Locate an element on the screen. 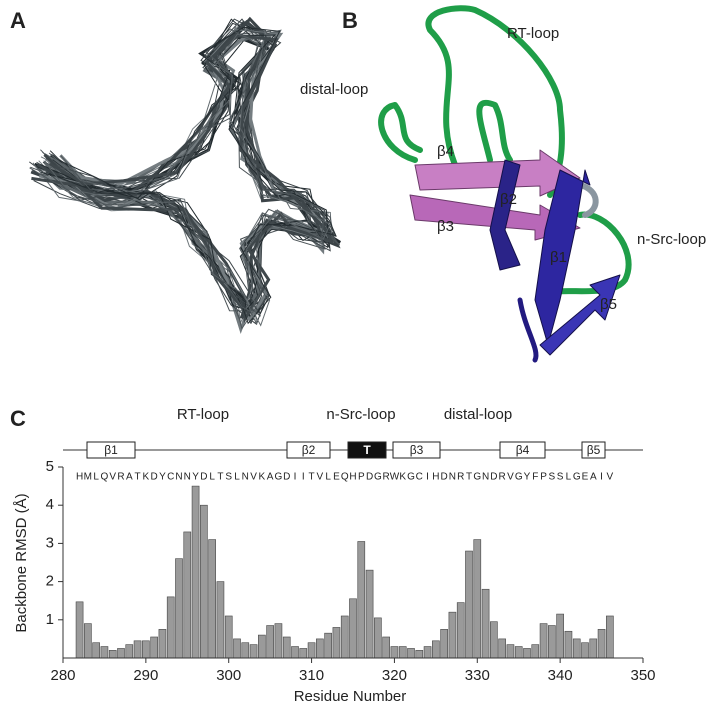  residue-letter: F is located at coordinates (535, 477).